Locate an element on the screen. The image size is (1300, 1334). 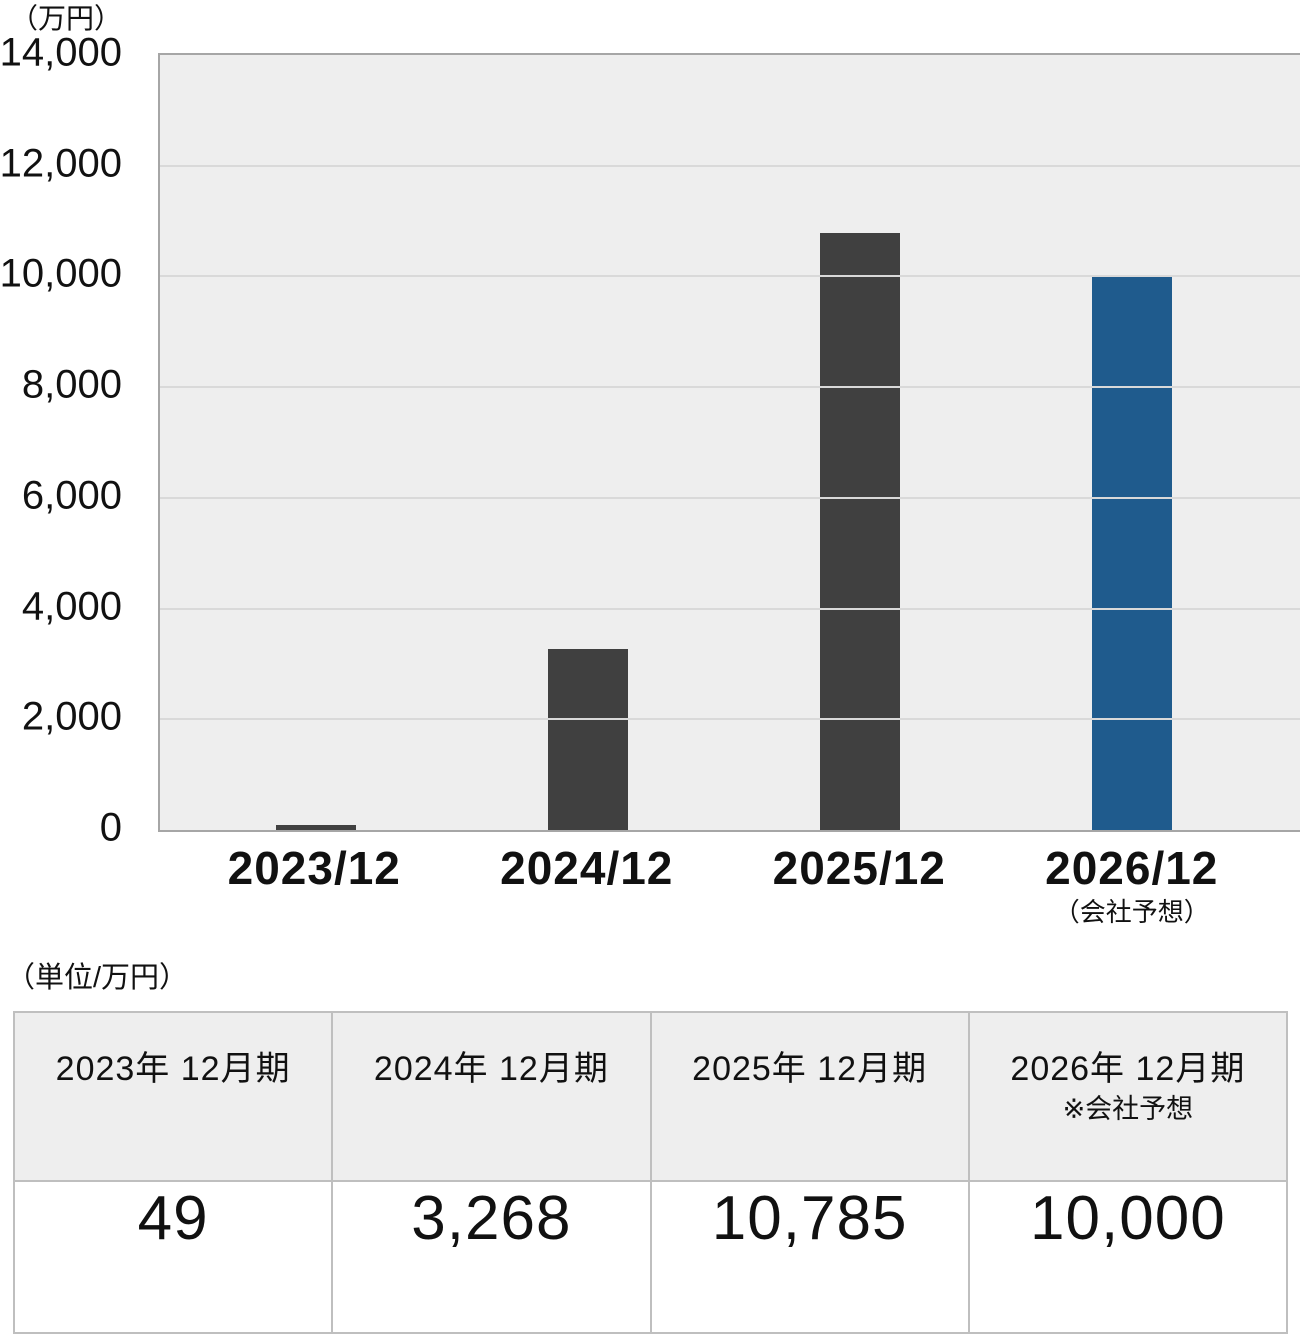
table-header-text: 2025年 12月期 is located at coordinates (810, 1069).